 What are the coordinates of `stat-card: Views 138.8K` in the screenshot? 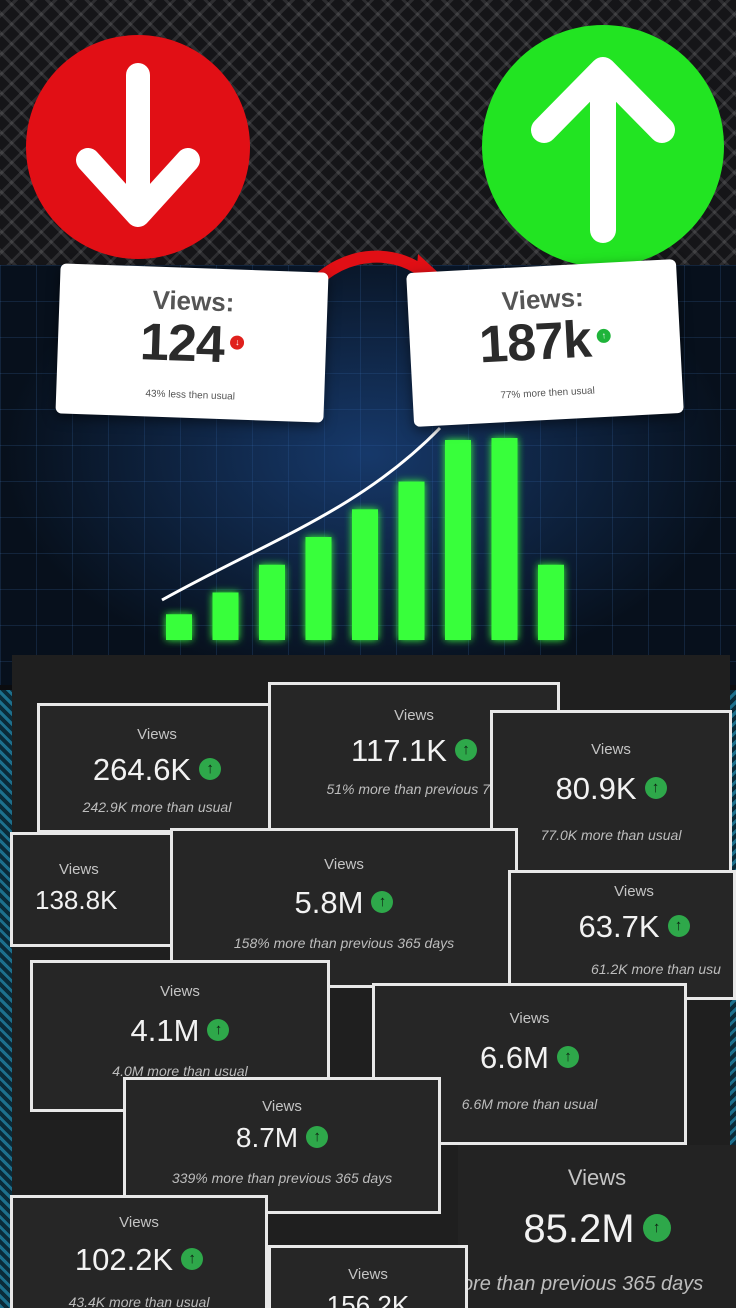 It's located at (92, 889).